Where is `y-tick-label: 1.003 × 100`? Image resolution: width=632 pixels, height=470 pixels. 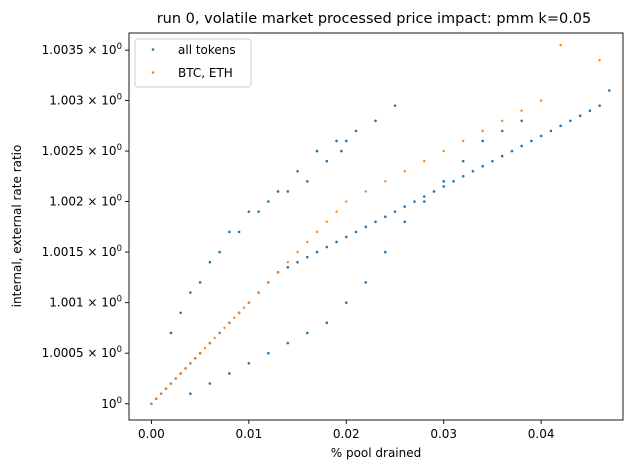 y-tick-label: 1.003 × 100 is located at coordinates (85, 100).